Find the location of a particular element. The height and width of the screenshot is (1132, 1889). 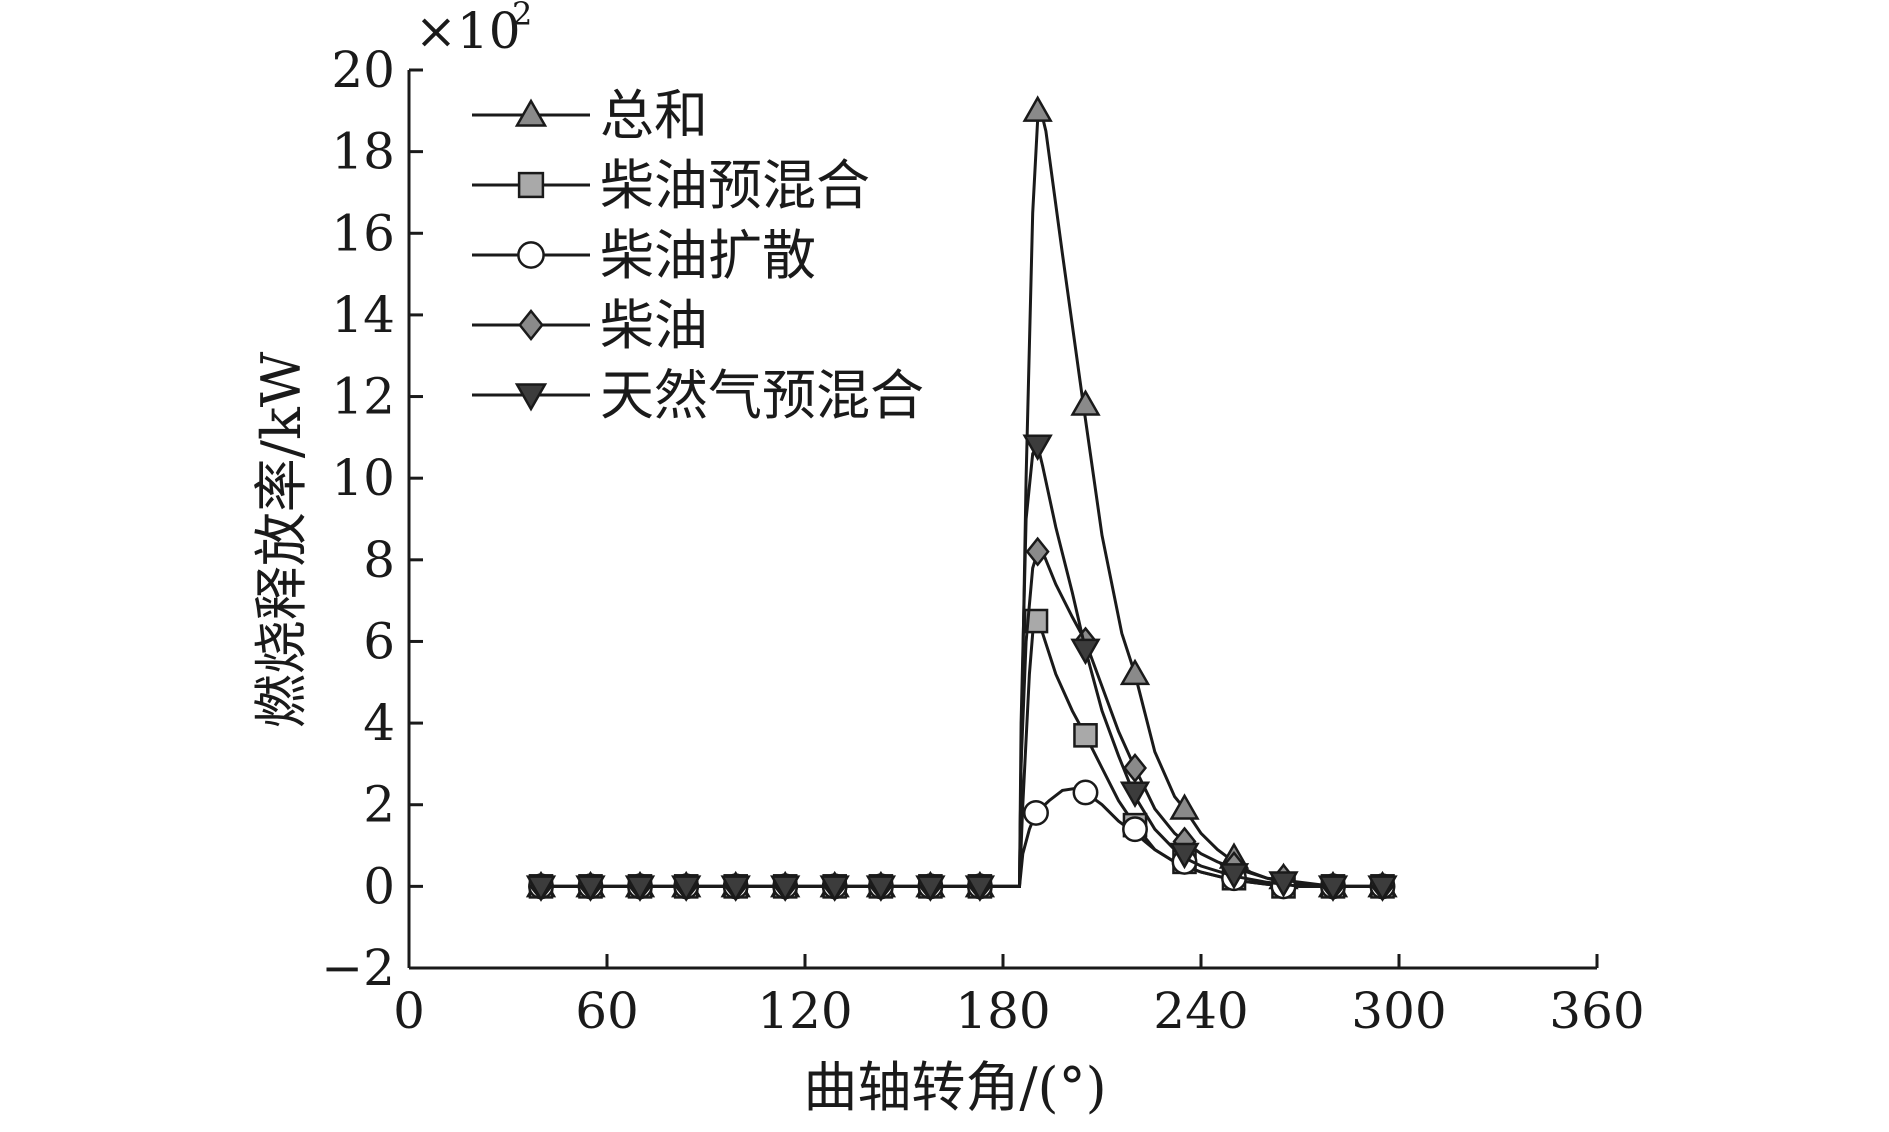

y-tick-label: 10 is located at coordinates (363, 478).